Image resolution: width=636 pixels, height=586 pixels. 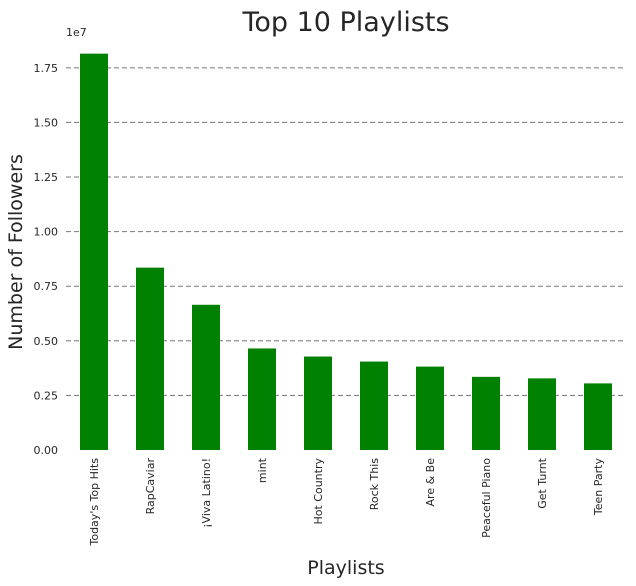 I want to click on y-axis-label: Number of Followers, so click(x=16, y=252).